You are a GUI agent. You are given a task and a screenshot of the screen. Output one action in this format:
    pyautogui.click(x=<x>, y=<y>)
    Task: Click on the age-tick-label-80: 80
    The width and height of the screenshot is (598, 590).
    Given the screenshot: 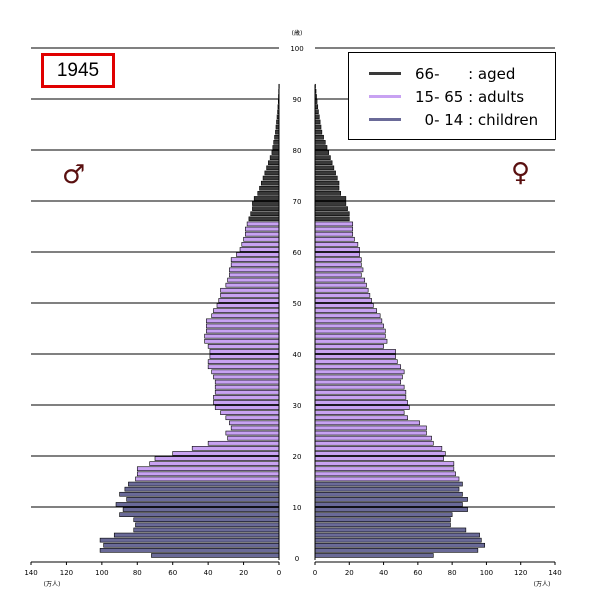 What is the action you would take?
    pyautogui.click(x=297, y=151)
    